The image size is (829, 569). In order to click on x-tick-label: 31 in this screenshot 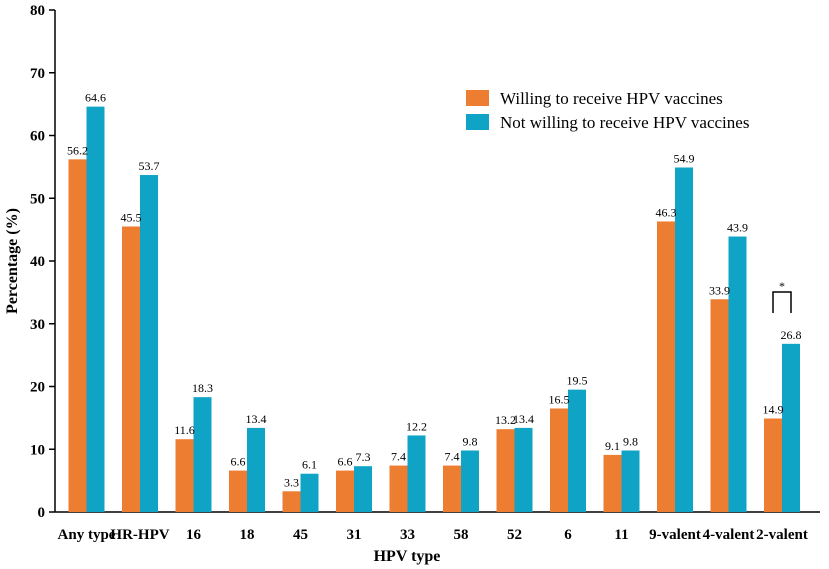, I will do `click(354, 535)`.